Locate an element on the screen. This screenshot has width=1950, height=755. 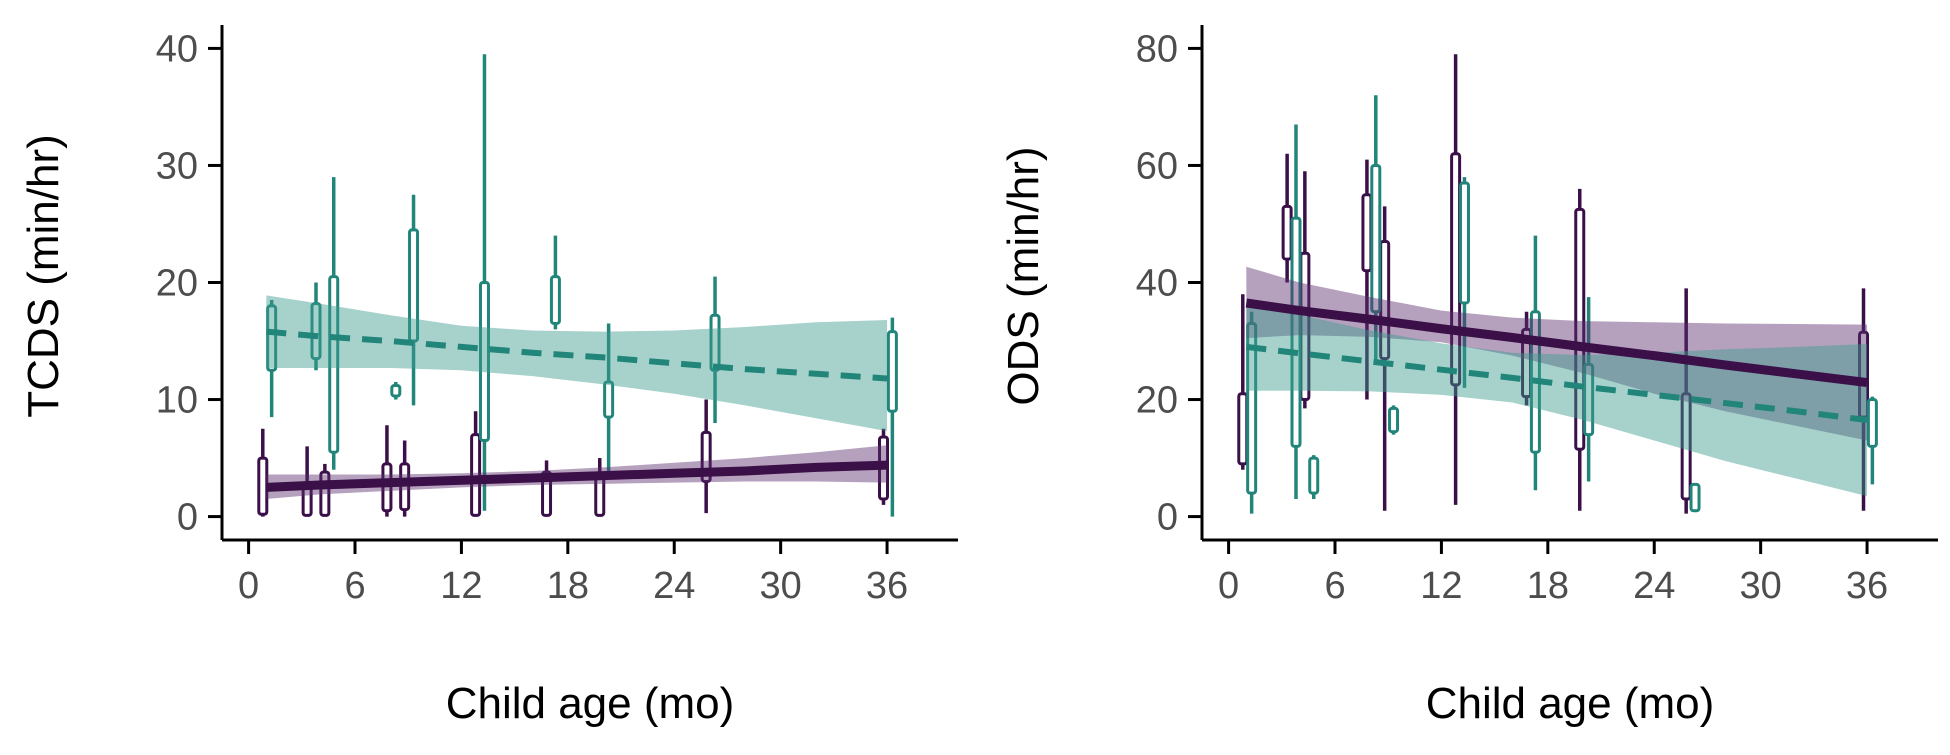
ods-y-tick-label: 40 is located at coordinates (1157, 284).